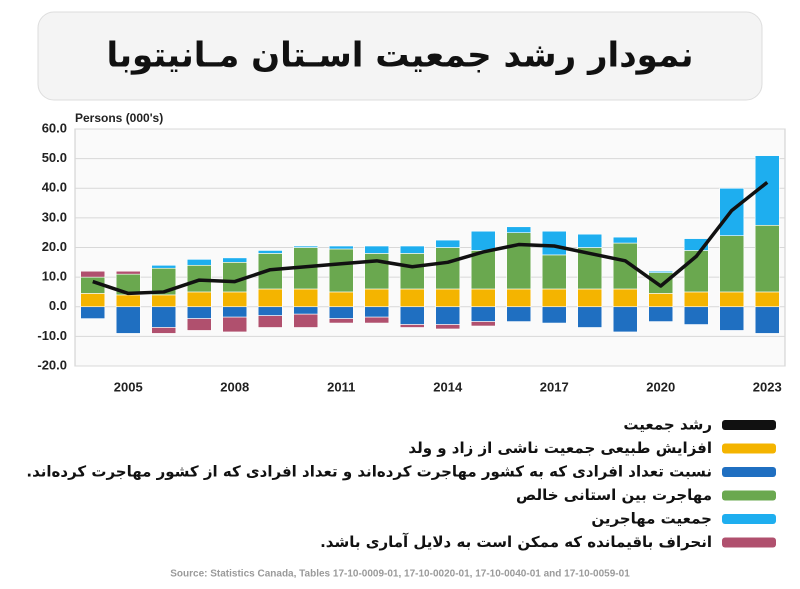  I want to click on title-box, so click(400, 56).